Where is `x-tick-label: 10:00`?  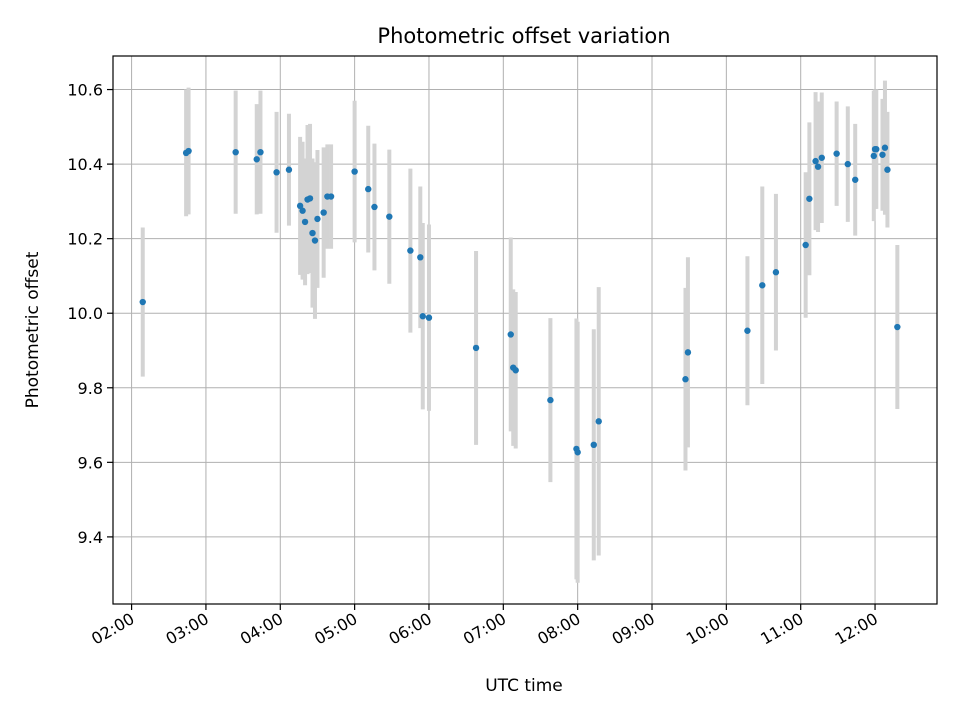
x-tick-label: 10:00 is located at coordinates (707, 629).